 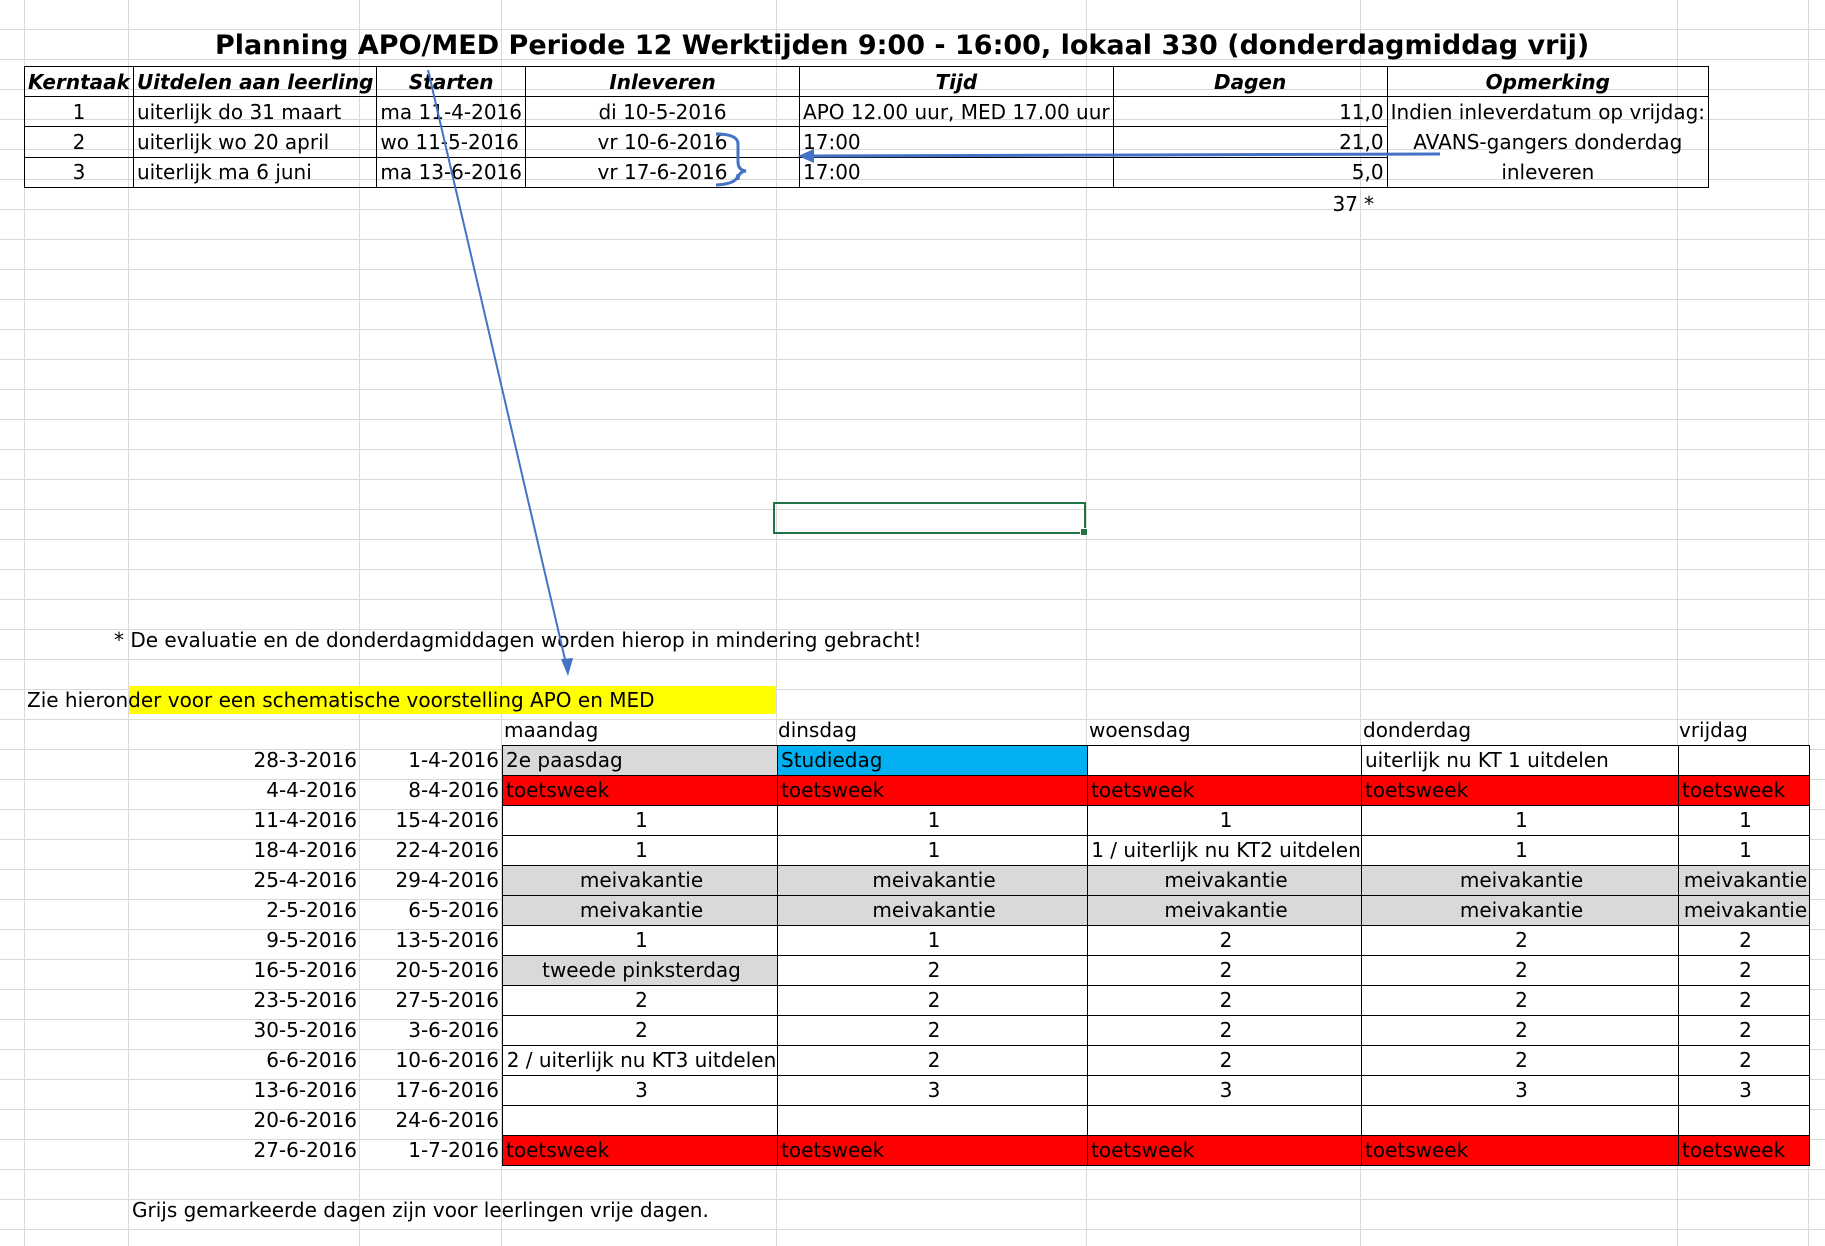 What do you see at coordinates (305, 1030) in the screenshot?
I see `week-start-date: 30-5-2016` at bounding box center [305, 1030].